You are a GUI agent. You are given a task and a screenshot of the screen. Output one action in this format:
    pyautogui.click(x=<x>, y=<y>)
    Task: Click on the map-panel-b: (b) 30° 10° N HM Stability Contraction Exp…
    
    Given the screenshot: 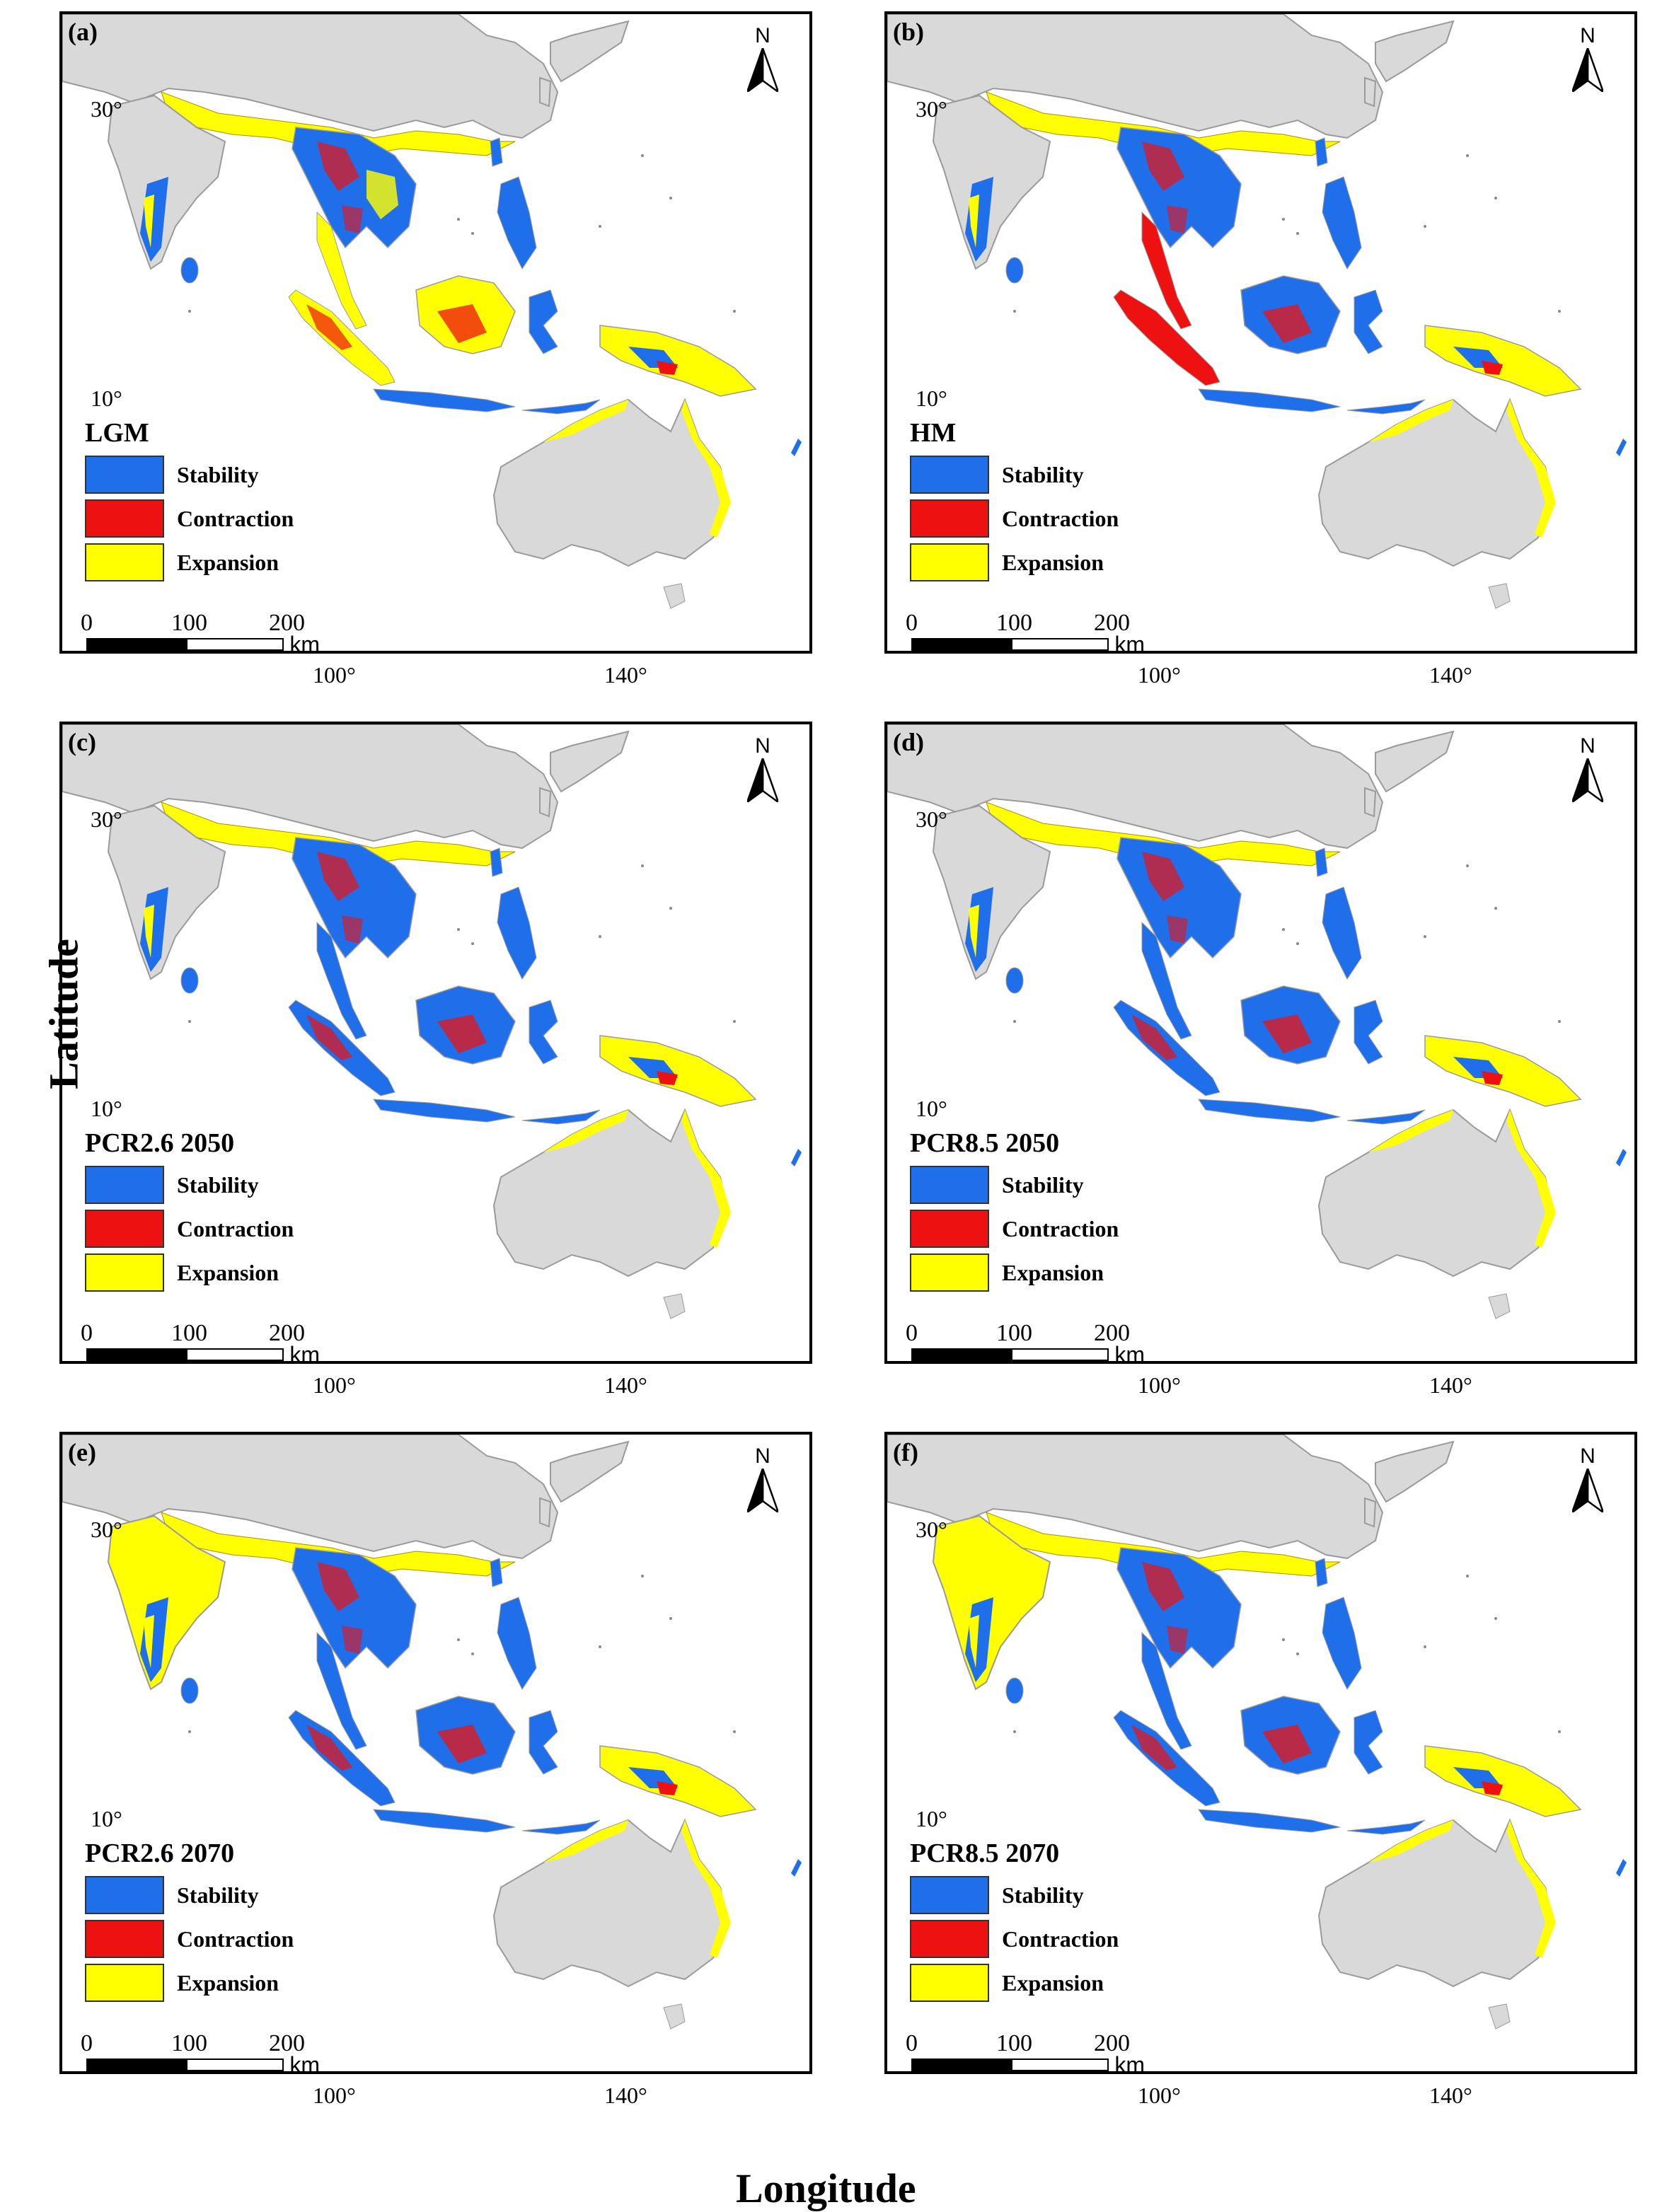 What is the action you would take?
    pyautogui.click(x=1261, y=332)
    